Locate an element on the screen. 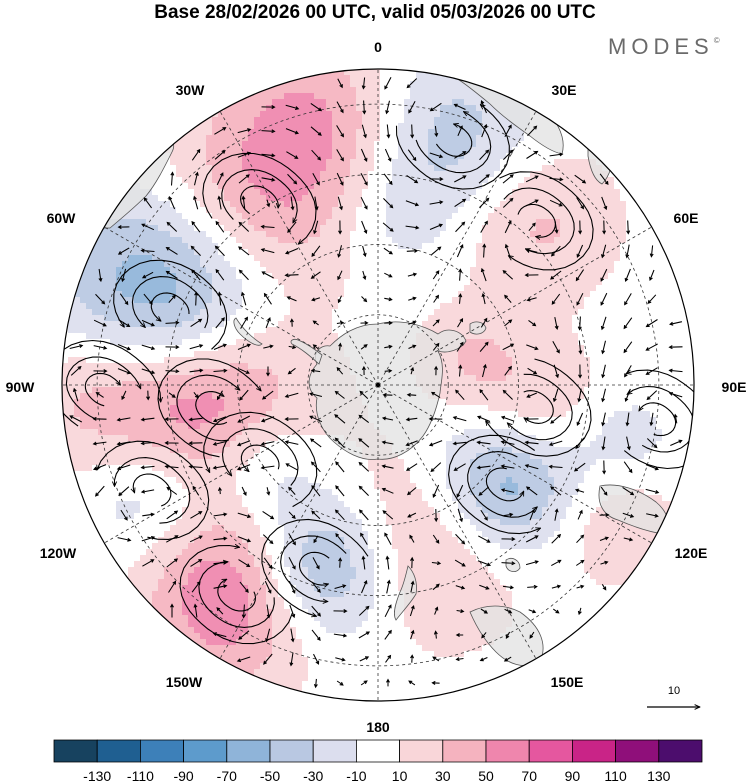 This screenshot has height=783, width=750. colorbar-tick-label: 50 is located at coordinates (486, 775).